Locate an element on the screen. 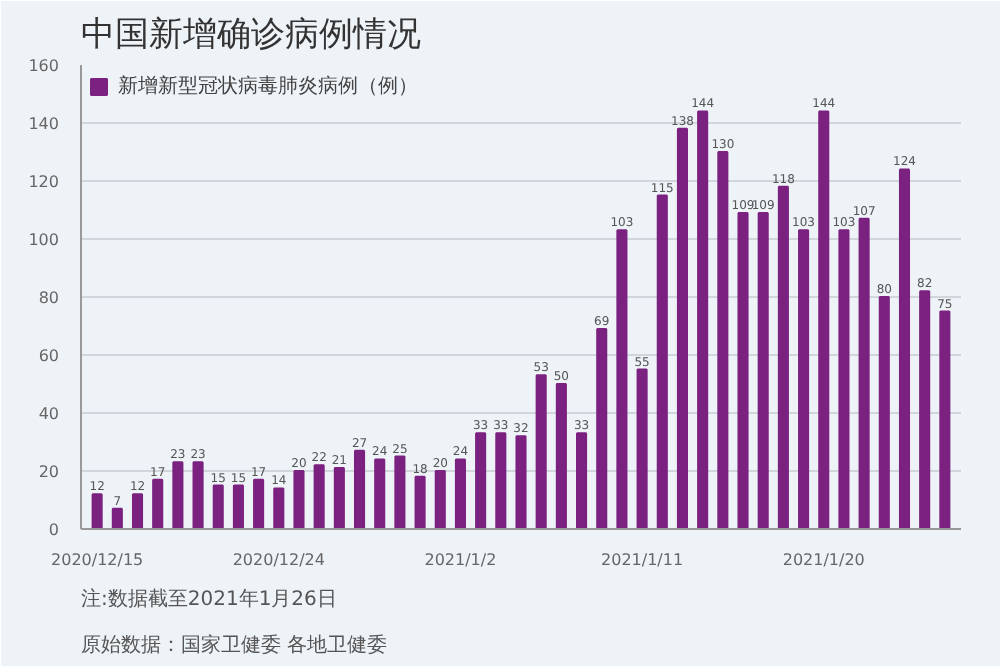  text: 注:数据截至2021年1月26日 is located at coordinates (209, 599).